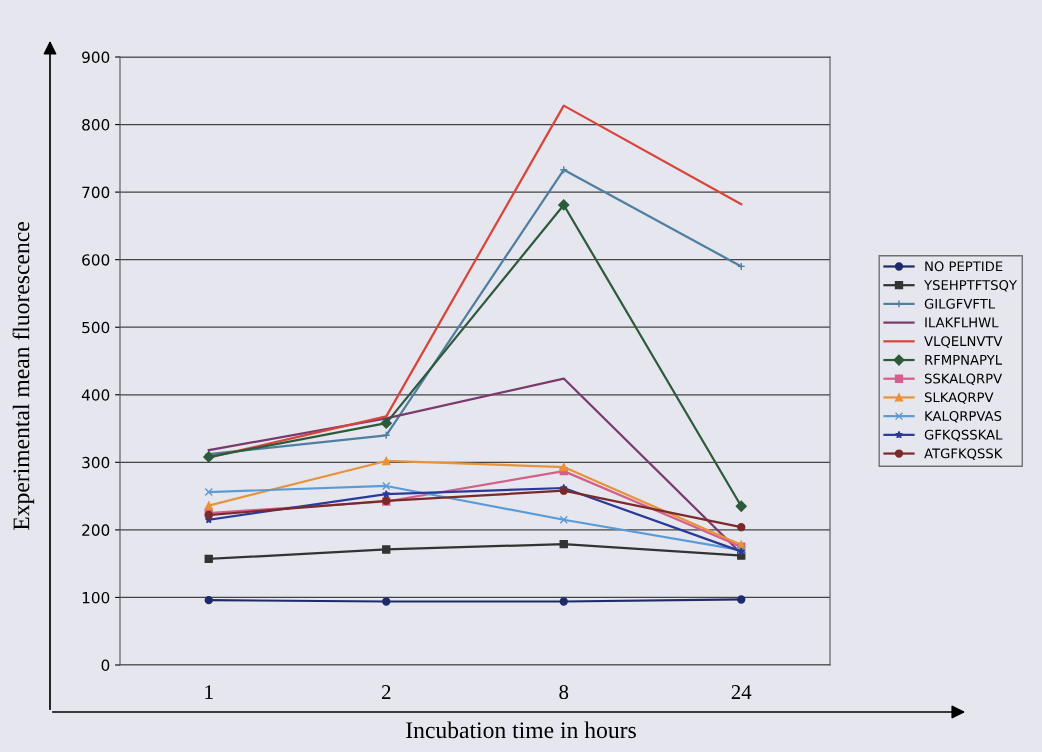 The height and width of the screenshot is (752, 1042). What do you see at coordinates (963, 342) in the screenshot?
I see `legend-label: VLQELNVTV` at bounding box center [963, 342].